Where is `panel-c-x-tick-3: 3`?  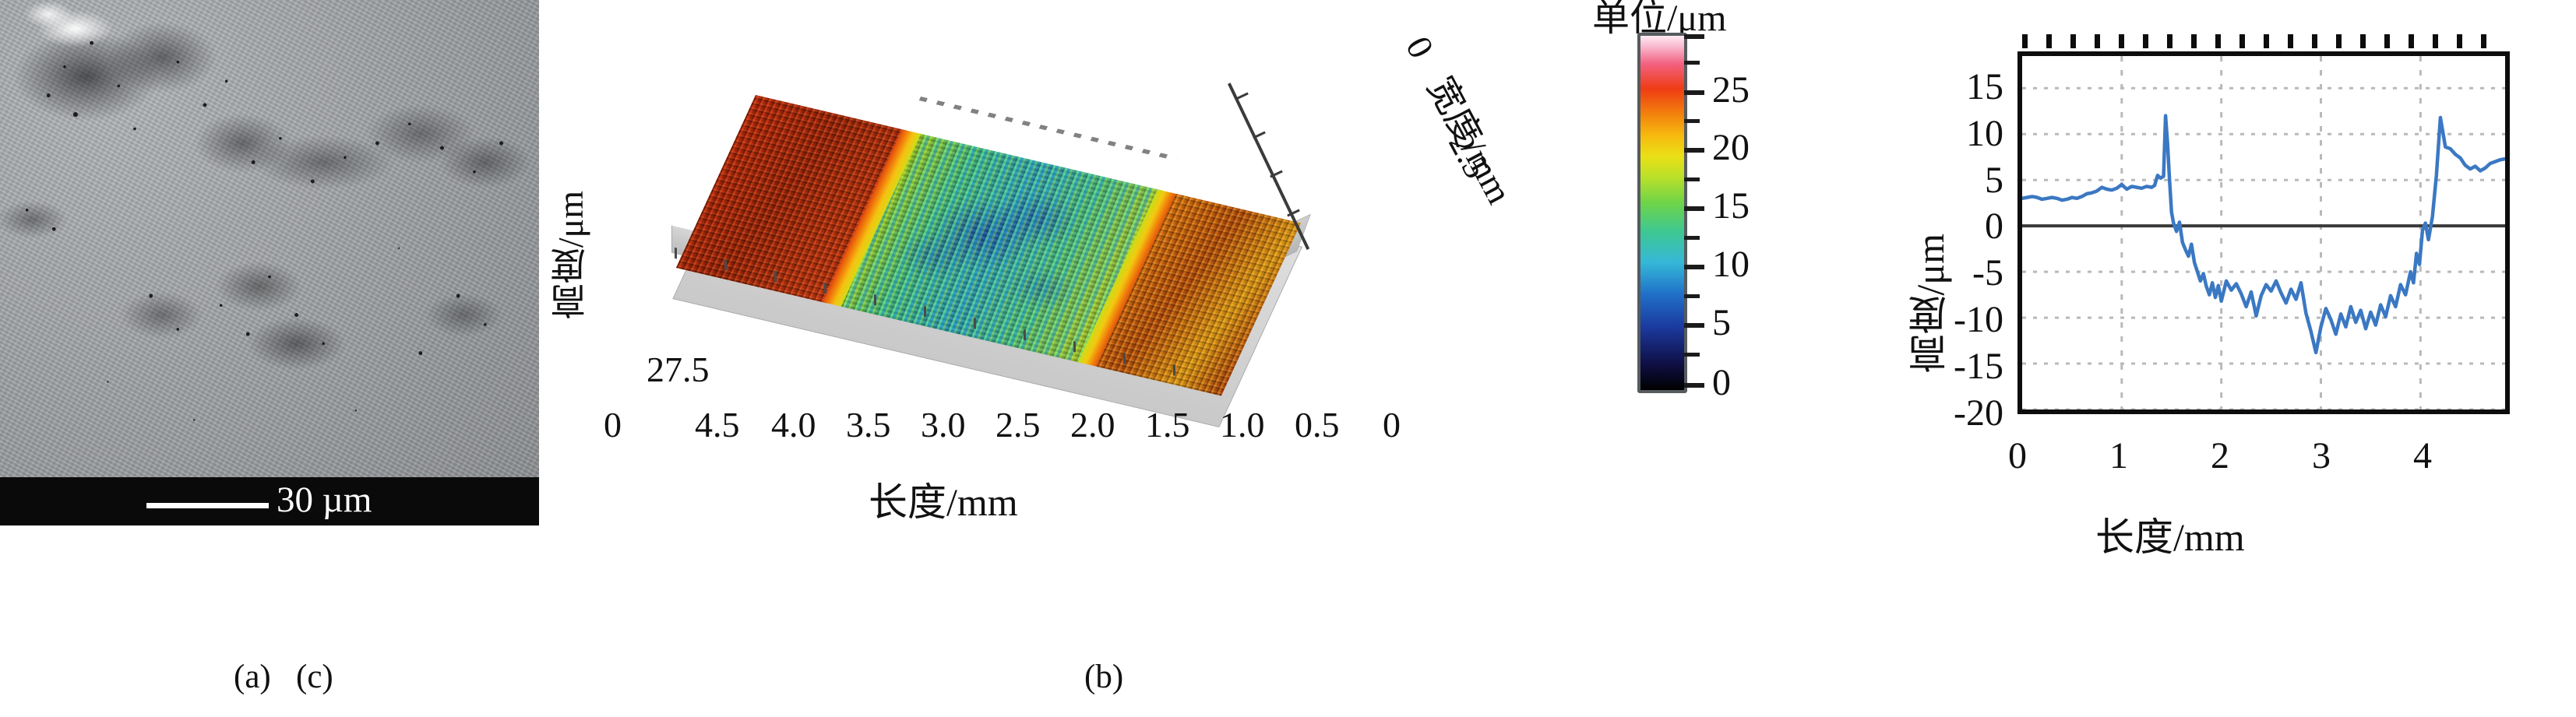
panel-c-x-tick-3: 3 is located at coordinates (2321, 455).